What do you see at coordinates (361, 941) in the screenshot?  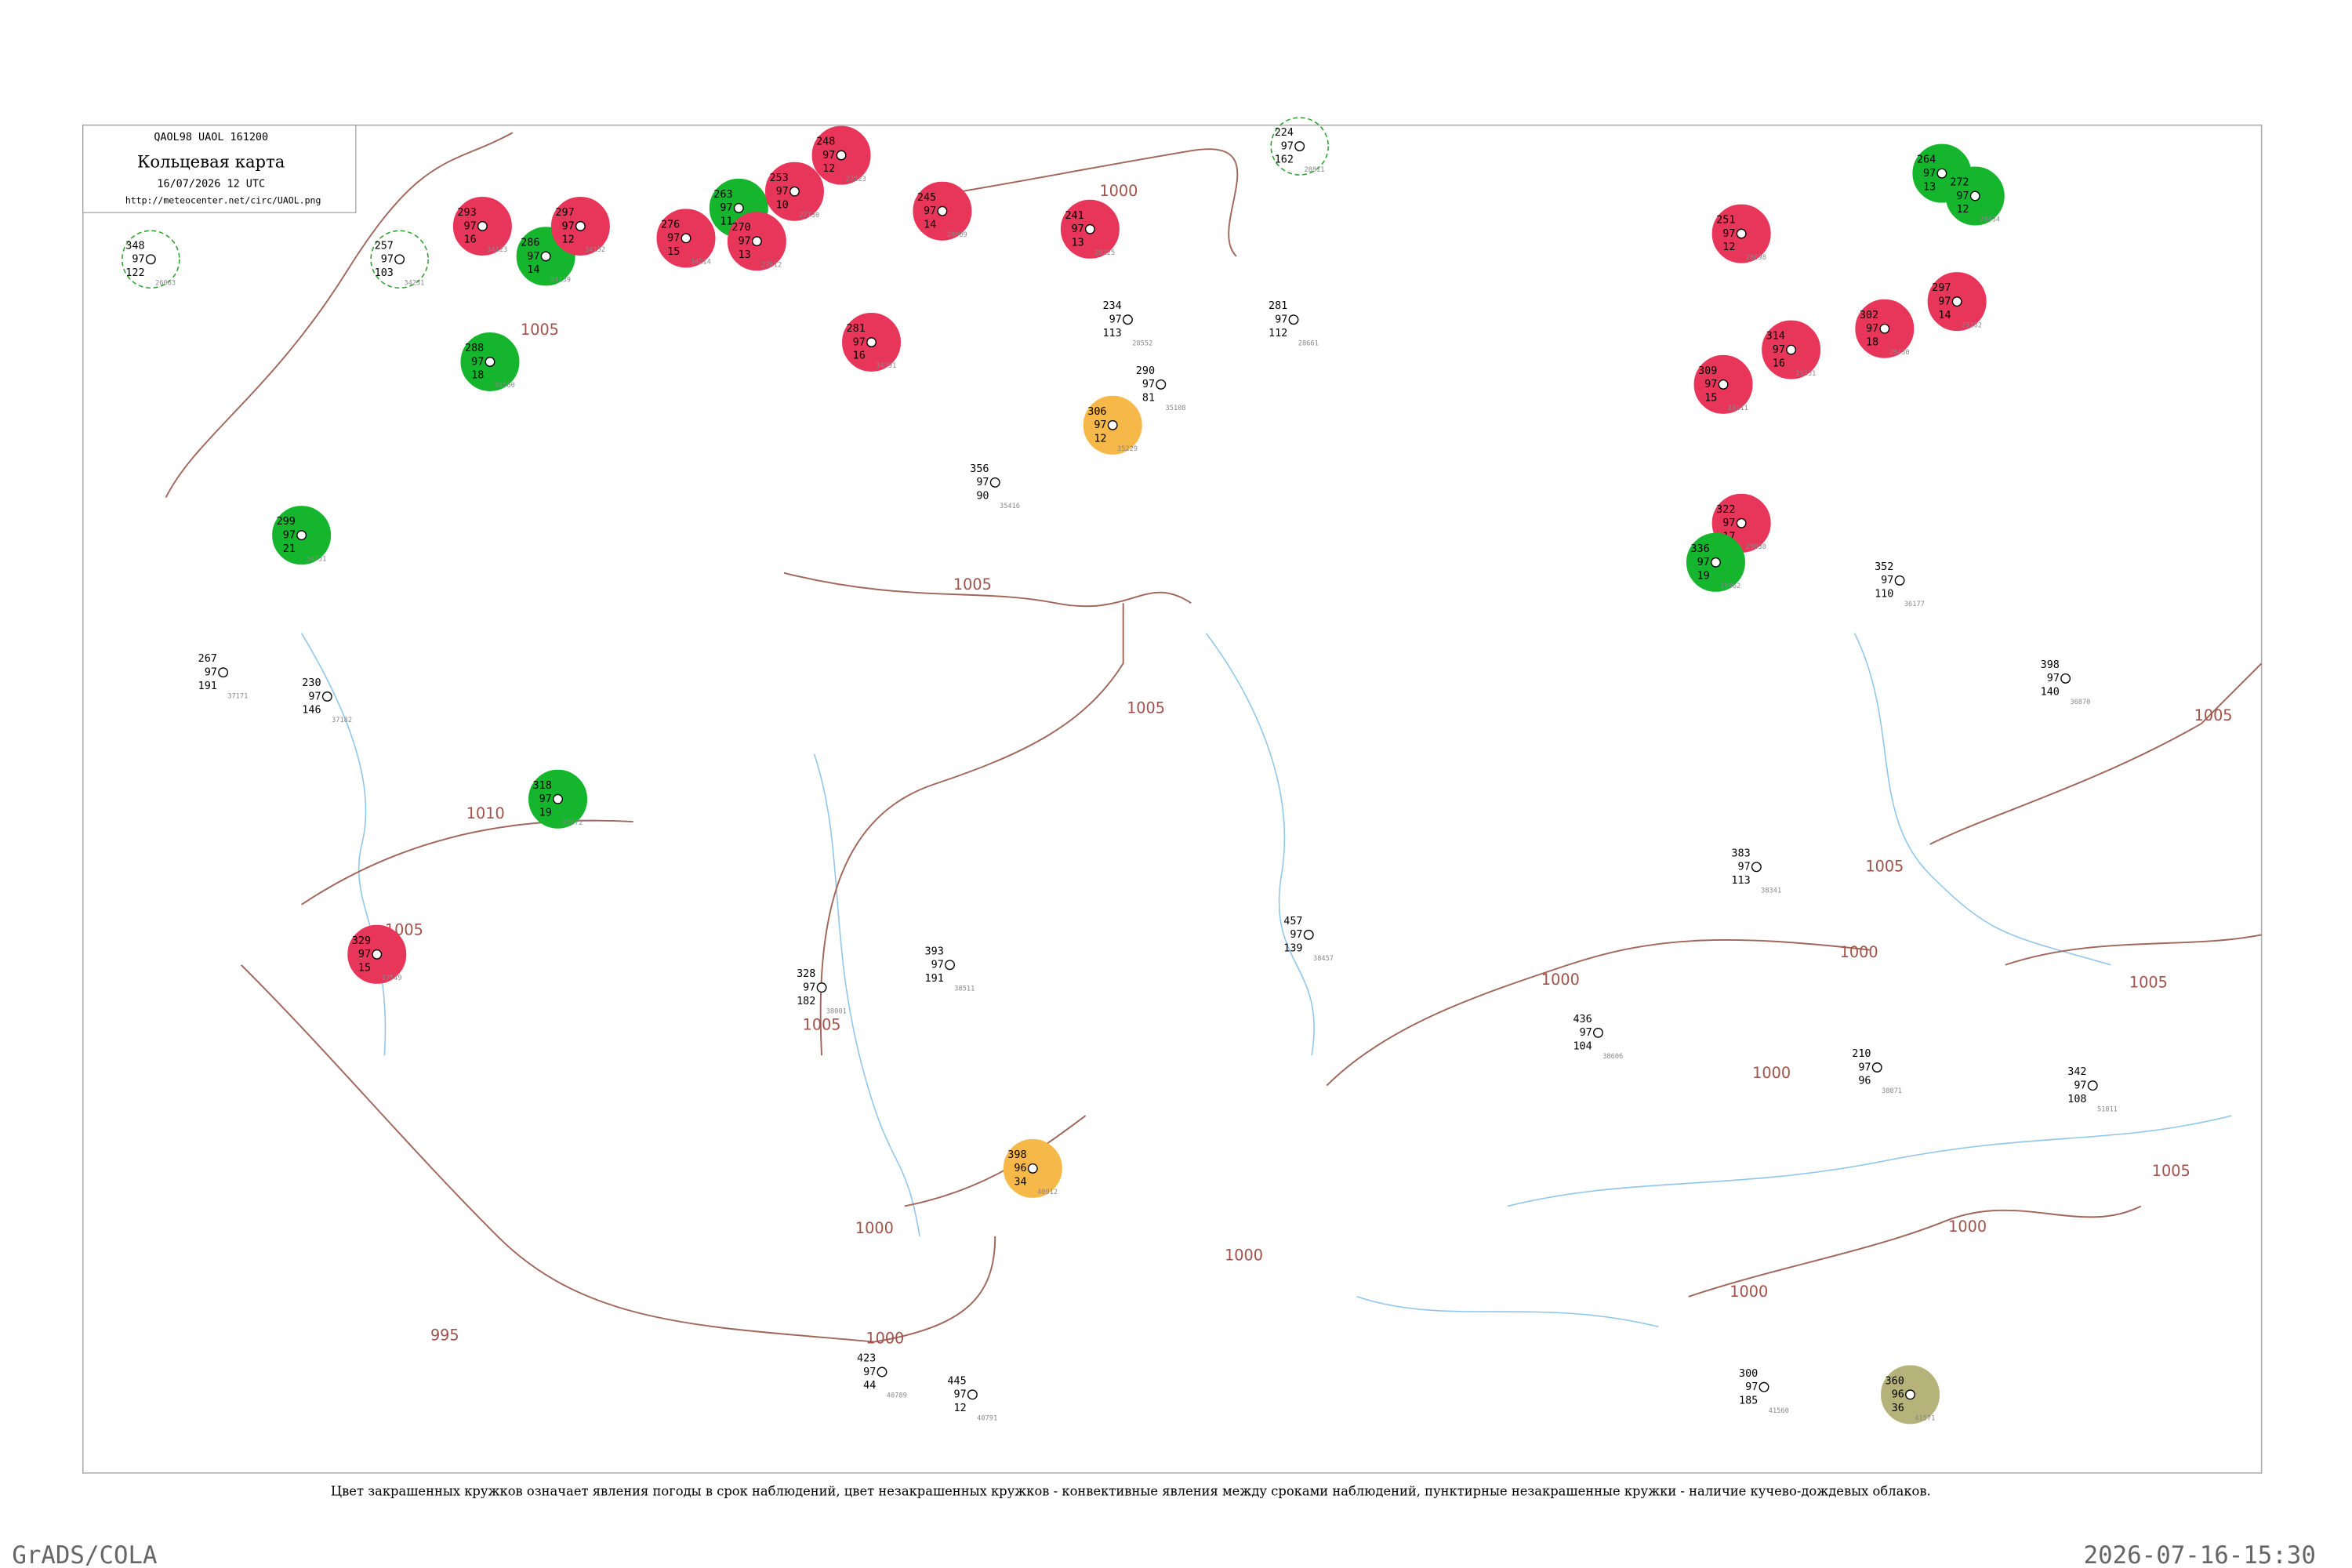 I see `station-pressure: 329` at bounding box center [361, 941].